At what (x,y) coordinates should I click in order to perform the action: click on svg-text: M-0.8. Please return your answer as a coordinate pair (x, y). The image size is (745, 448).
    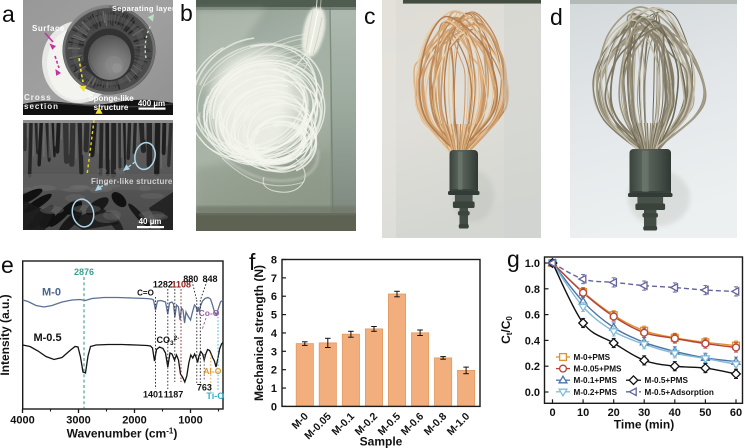
    Looking at the image, I should click on (436, 424).